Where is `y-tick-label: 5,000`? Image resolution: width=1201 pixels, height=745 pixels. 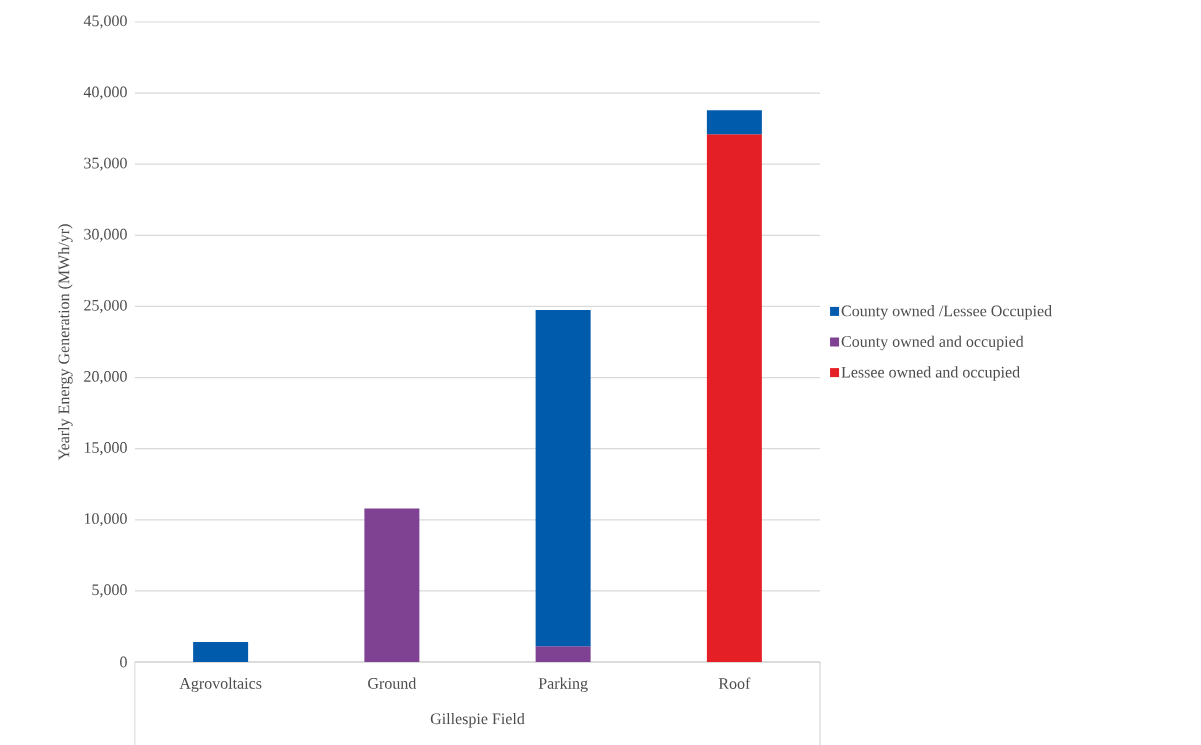 y-tick-label: 5,000 is located at coordinates (109, 591).